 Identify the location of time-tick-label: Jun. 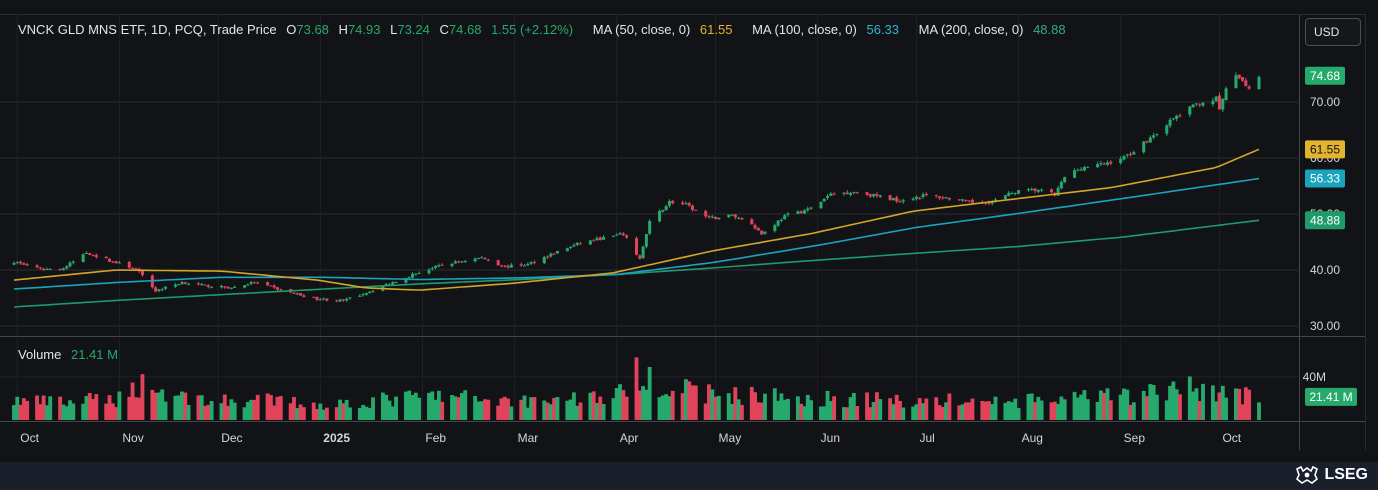
(830, 438).